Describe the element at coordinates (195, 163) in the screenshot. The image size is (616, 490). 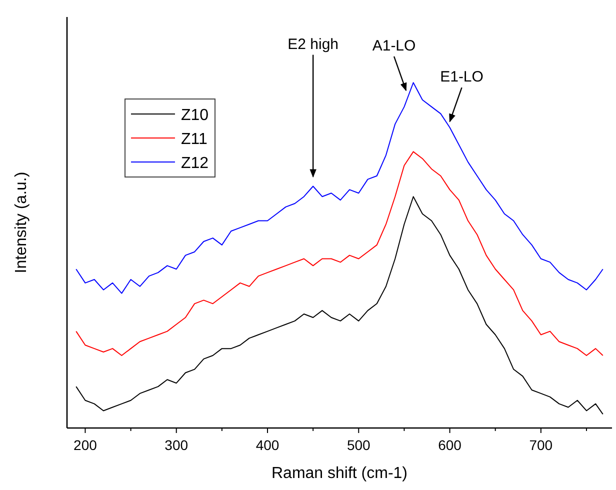
I see `legend-label: Z12` at that location.